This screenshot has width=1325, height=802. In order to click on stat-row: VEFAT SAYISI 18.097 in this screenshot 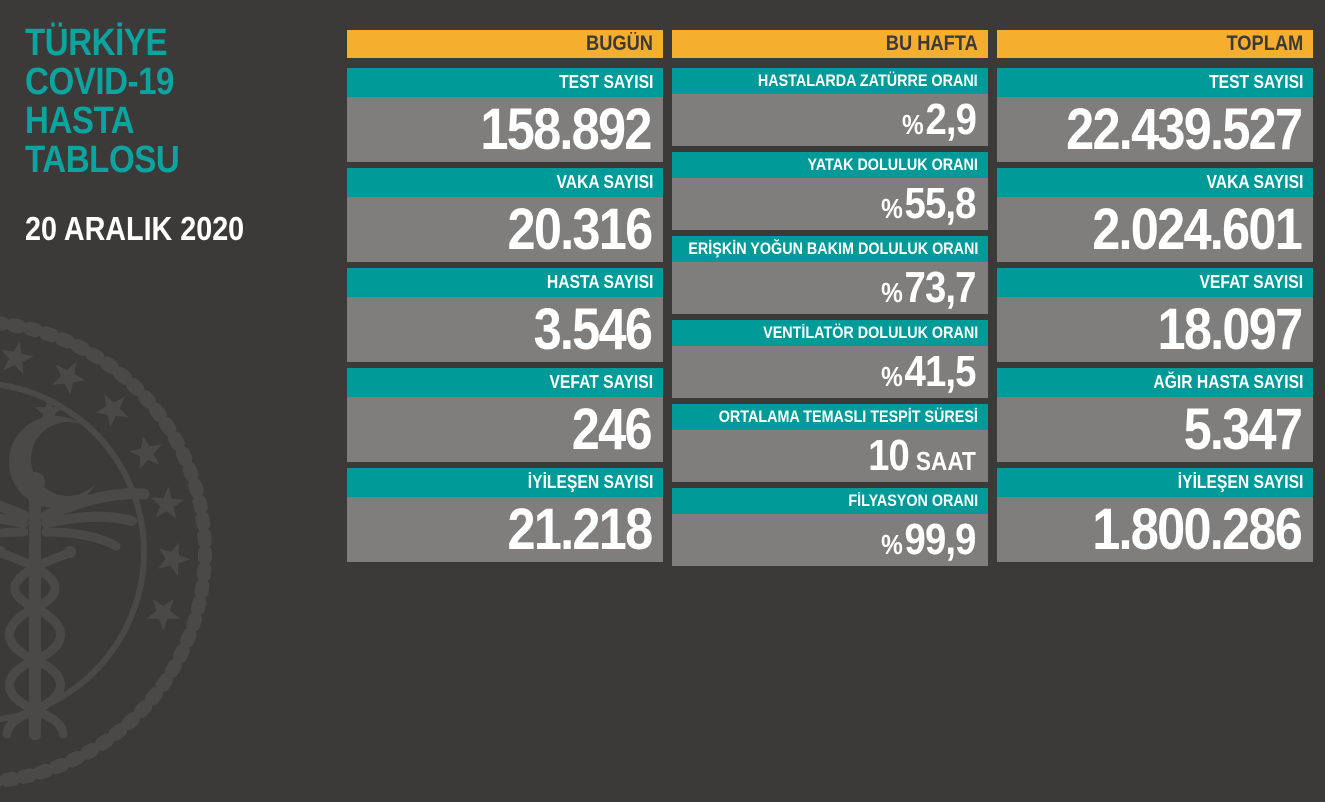, I will do `click(1155, 315)`.